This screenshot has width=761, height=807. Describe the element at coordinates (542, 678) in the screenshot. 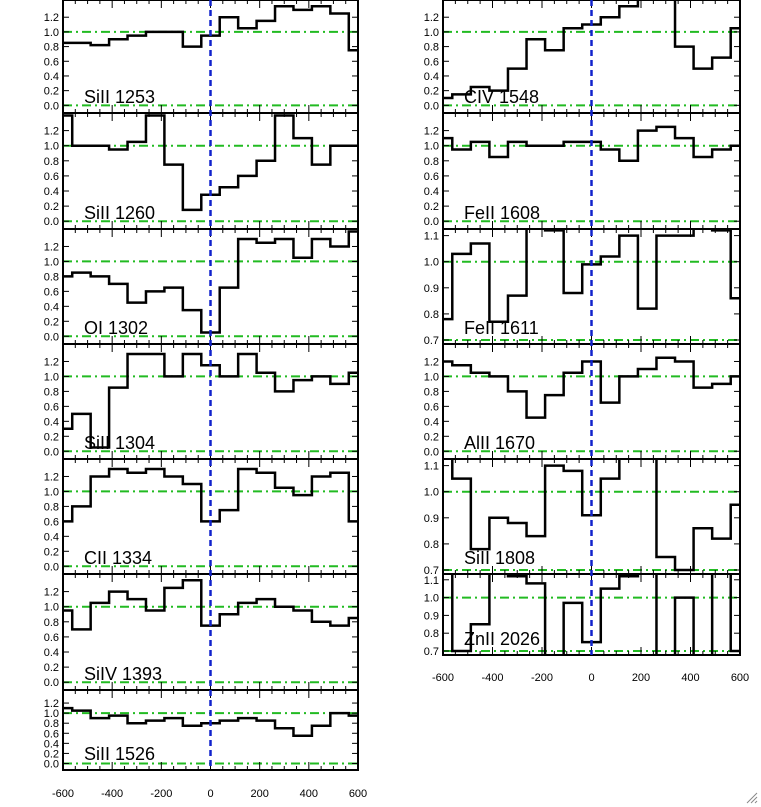

I see `x-tick-label: -200` at that location.